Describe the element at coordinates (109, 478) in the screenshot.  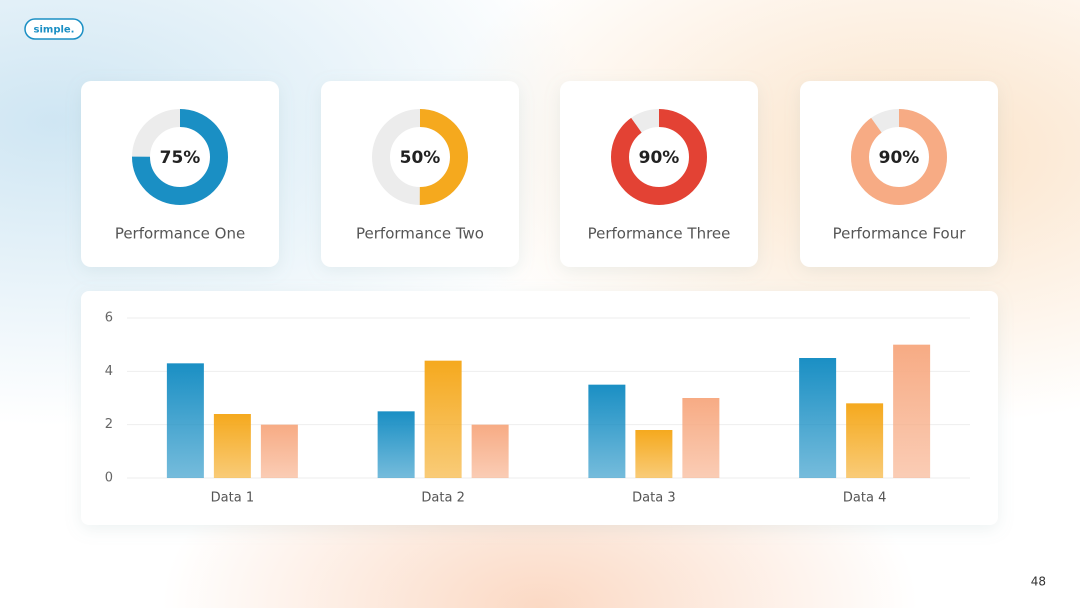
I see `y-tick-label: 0` at that location.